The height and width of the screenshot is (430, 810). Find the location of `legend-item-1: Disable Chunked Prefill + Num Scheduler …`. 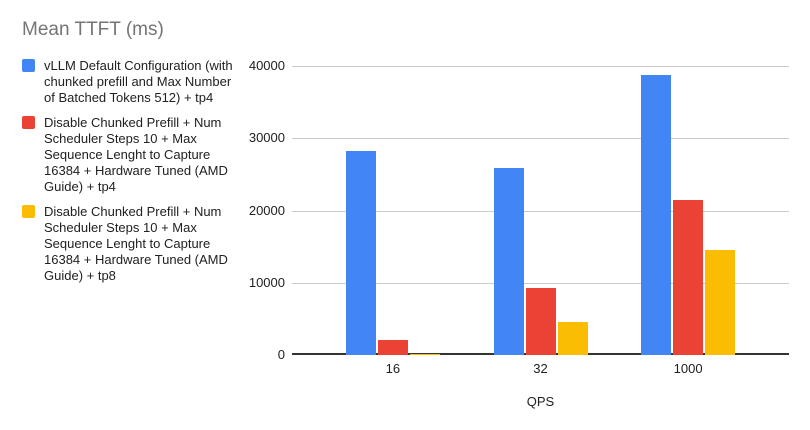

legend-item-1: Disable Chunked Prefill + Num Scheduler … is located at coordinates (136, 155).